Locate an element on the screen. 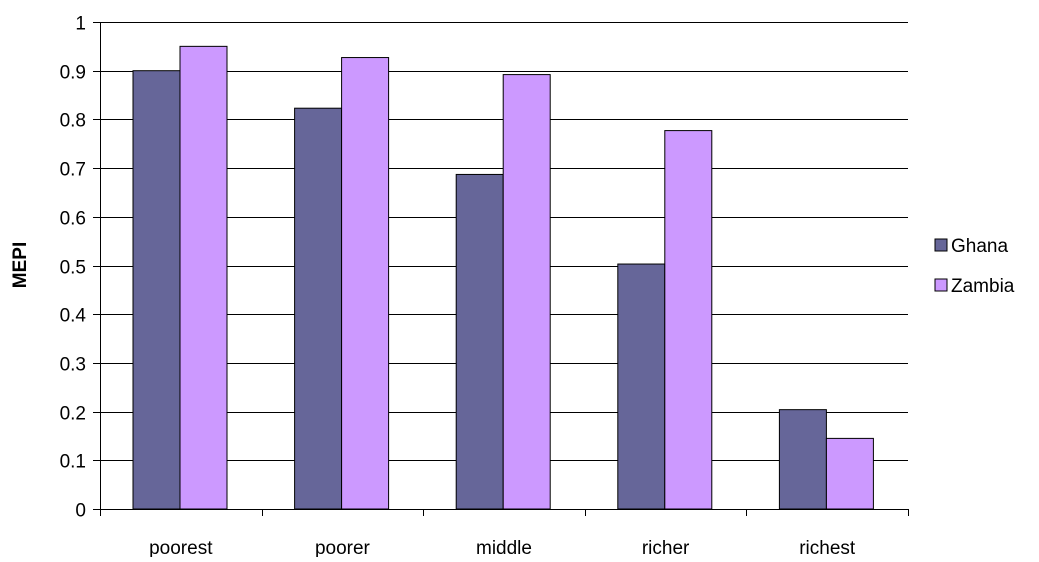 Image resolution: width=1039 pixels, height=562 pixels. y-tick-label: 0.3 is located at coordinates (73, 365).